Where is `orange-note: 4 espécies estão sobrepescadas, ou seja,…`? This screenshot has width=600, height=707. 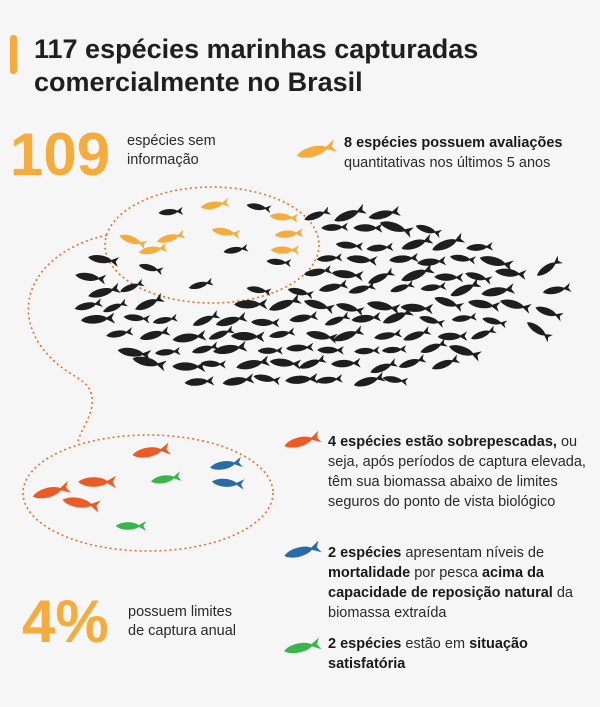 orange-note: 4 espécies estão sobrepescadas, ou seja,… is located at coordinates (457, 472).